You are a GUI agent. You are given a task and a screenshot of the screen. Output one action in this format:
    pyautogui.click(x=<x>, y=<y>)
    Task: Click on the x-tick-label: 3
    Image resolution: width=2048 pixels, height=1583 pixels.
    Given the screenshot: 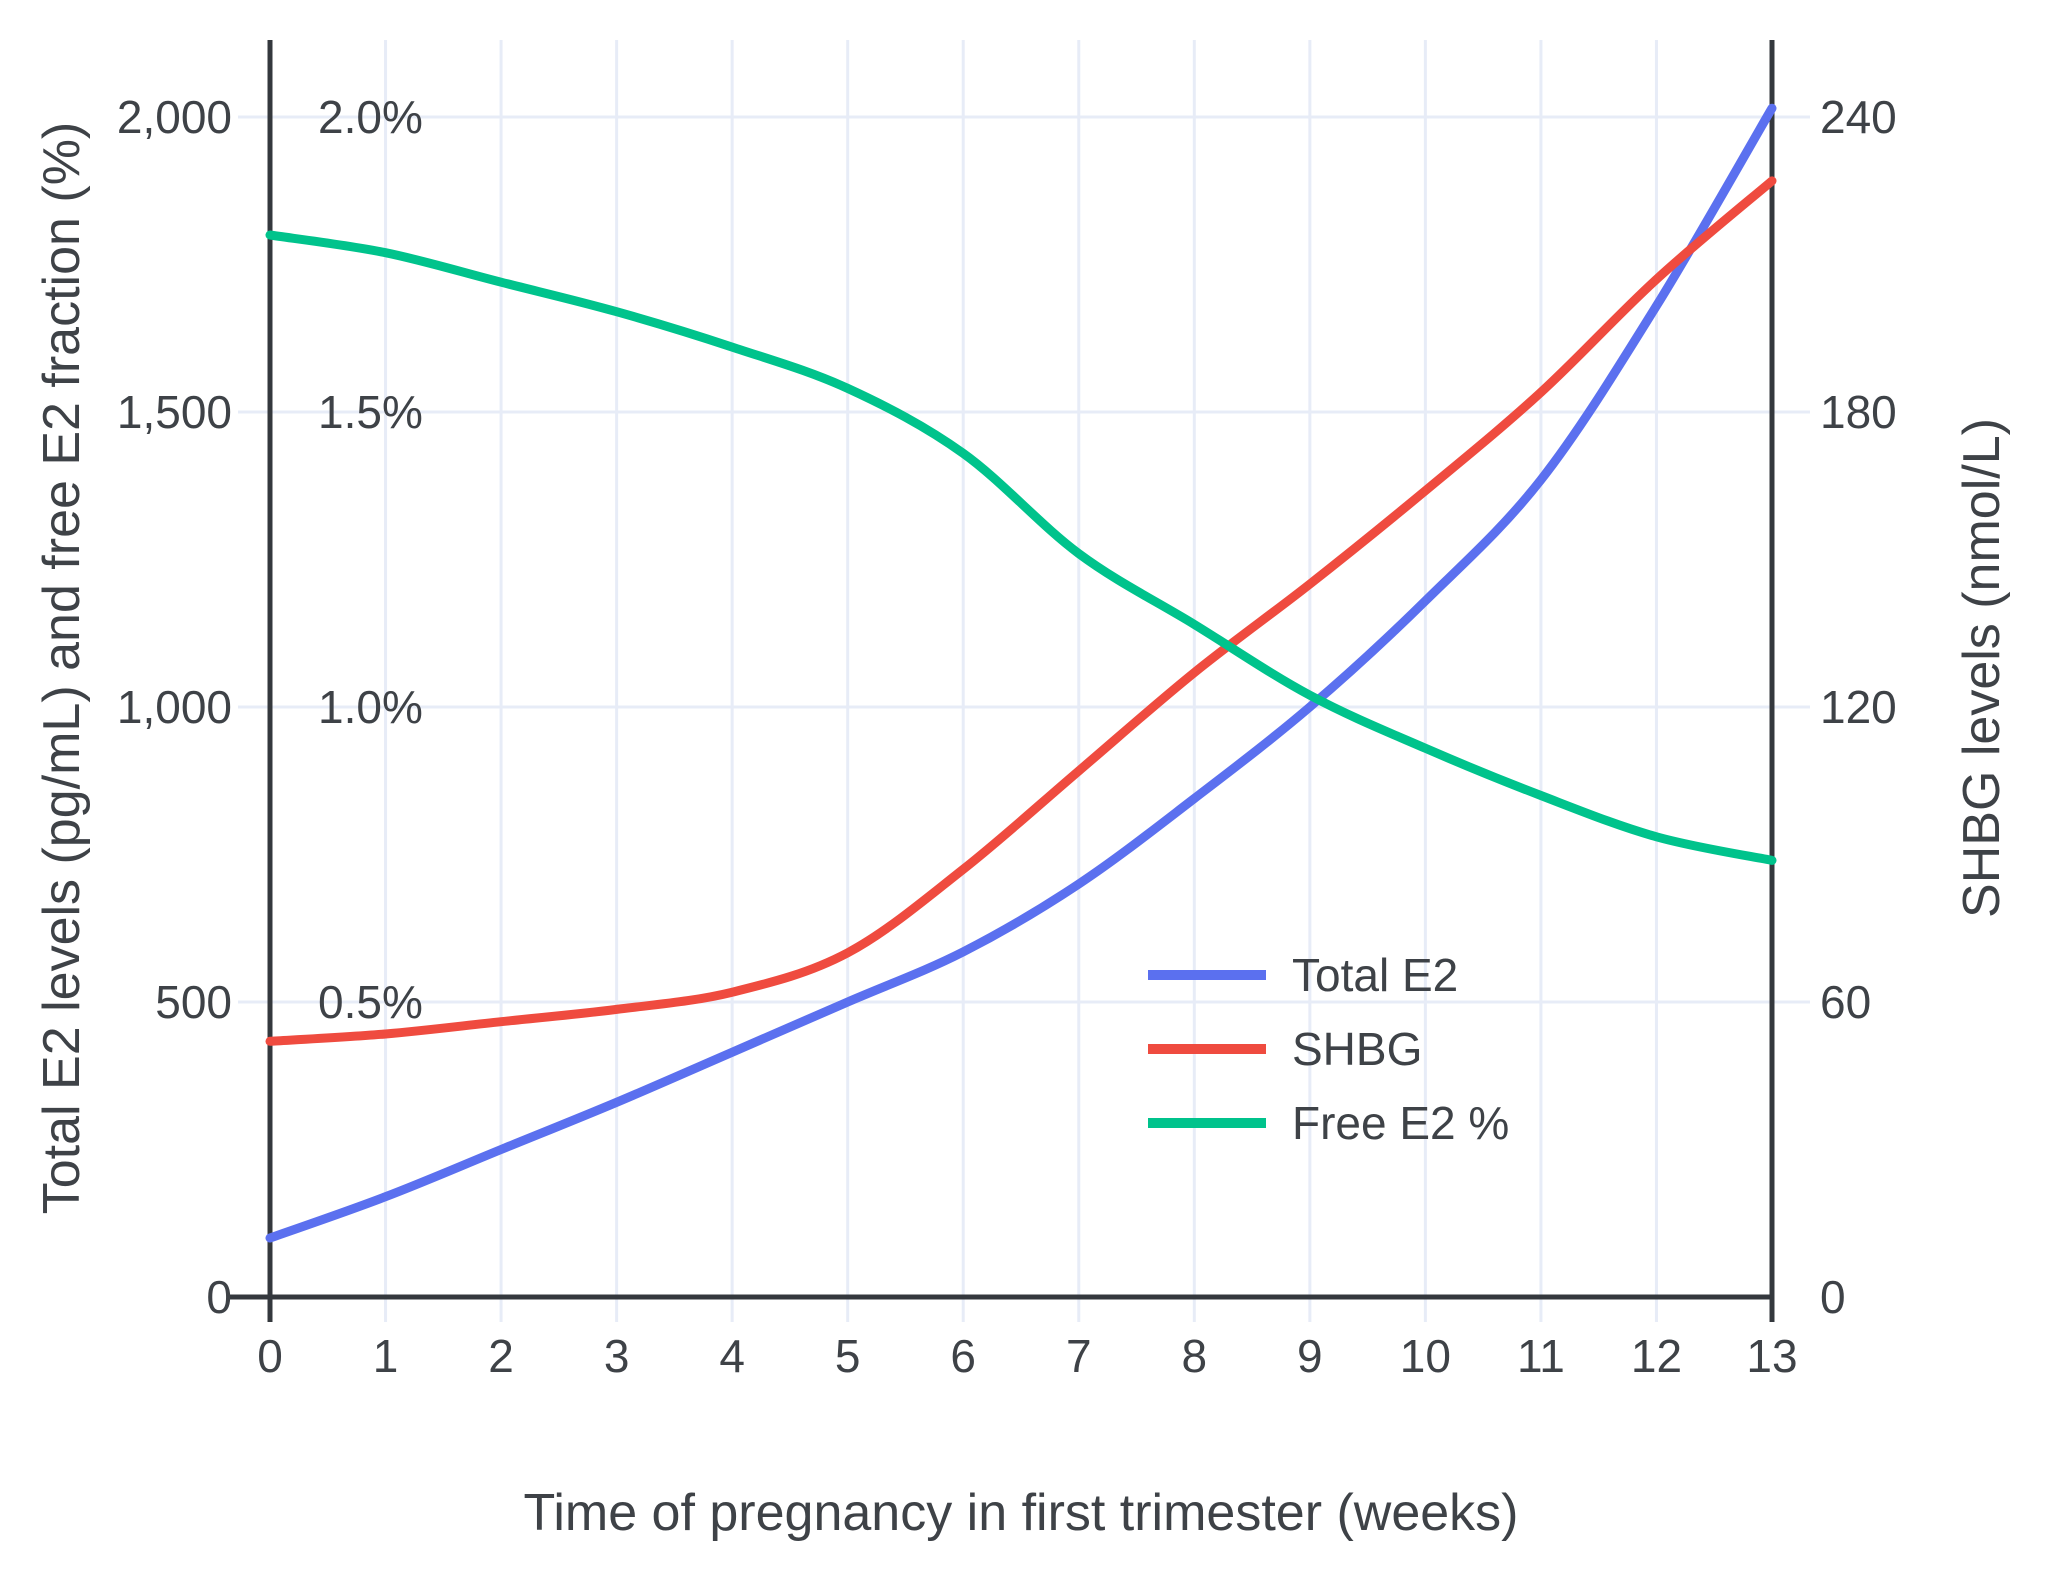 What is the action you would take?
    pyautogui.click(x=617, y=1356)
    